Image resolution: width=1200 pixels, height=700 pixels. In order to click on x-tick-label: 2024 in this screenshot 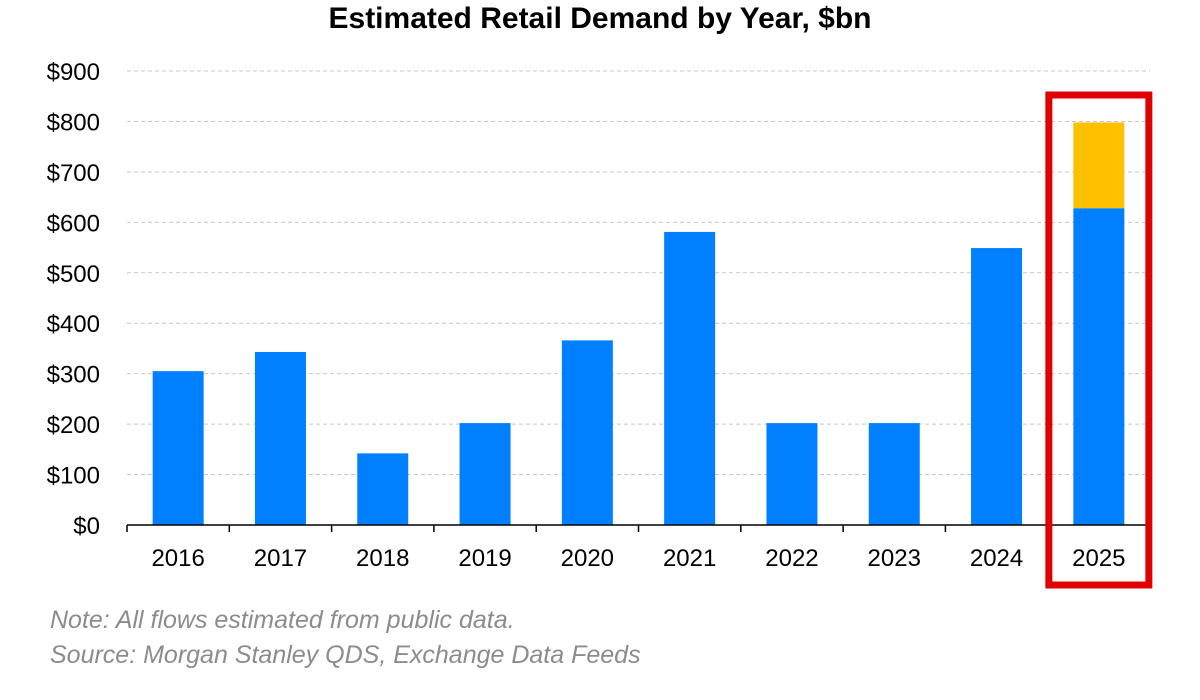, I will do `click(996, 558)`.